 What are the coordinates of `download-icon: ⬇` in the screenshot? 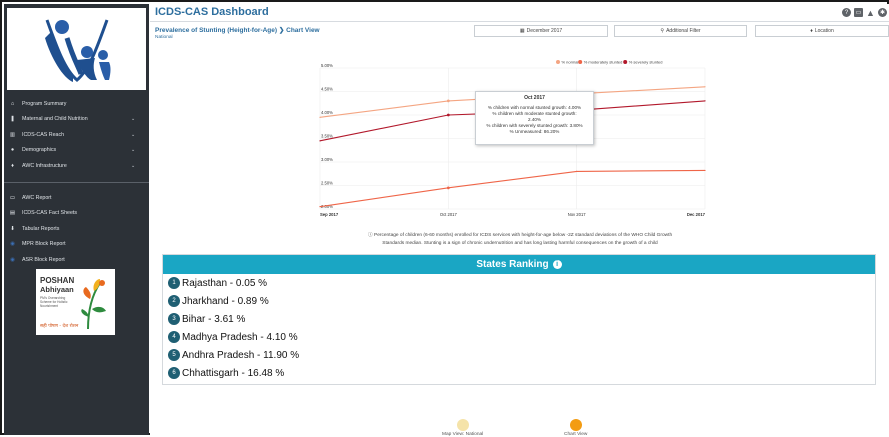 It's located at (12, 228).